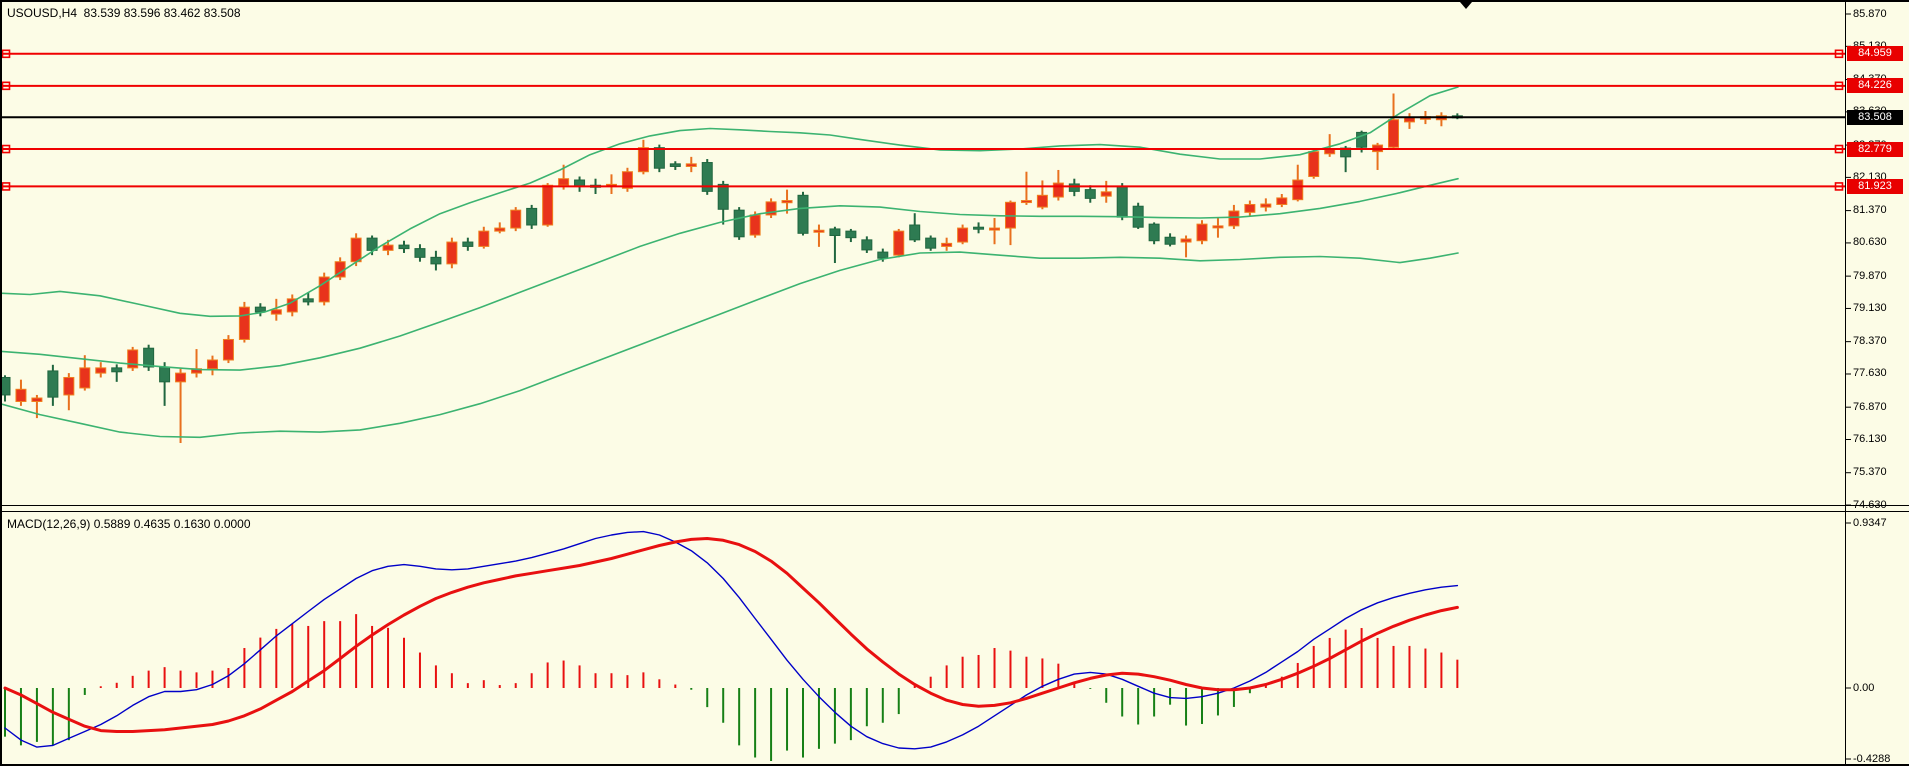 The width and height of the screenshot is (1909, 766). What do you see at coordinates (1875, 149) in the screenshot?
I see `line-price-tag: 82.779` at bounding box center [1875, 149].